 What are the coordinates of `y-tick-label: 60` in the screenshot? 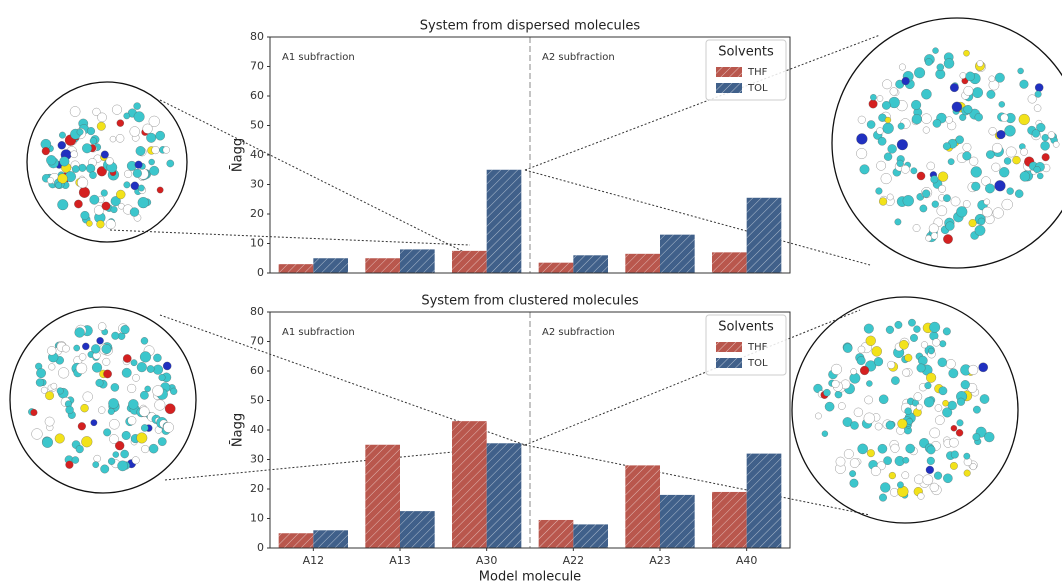 It's located at (257, 370).